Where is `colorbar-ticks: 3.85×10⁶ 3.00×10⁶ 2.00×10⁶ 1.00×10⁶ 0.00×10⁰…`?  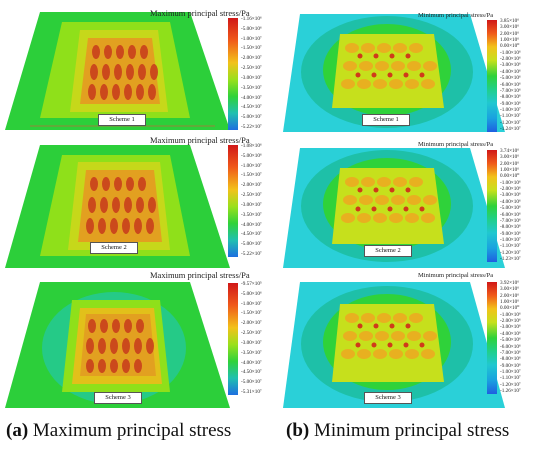 colorbar-ticks: 3.85×10⁶ 3.00×10⁶ 2.00×10⁶ 1.00×10⁶ 0.00×10⁰… is located at coordinates (524, 75).